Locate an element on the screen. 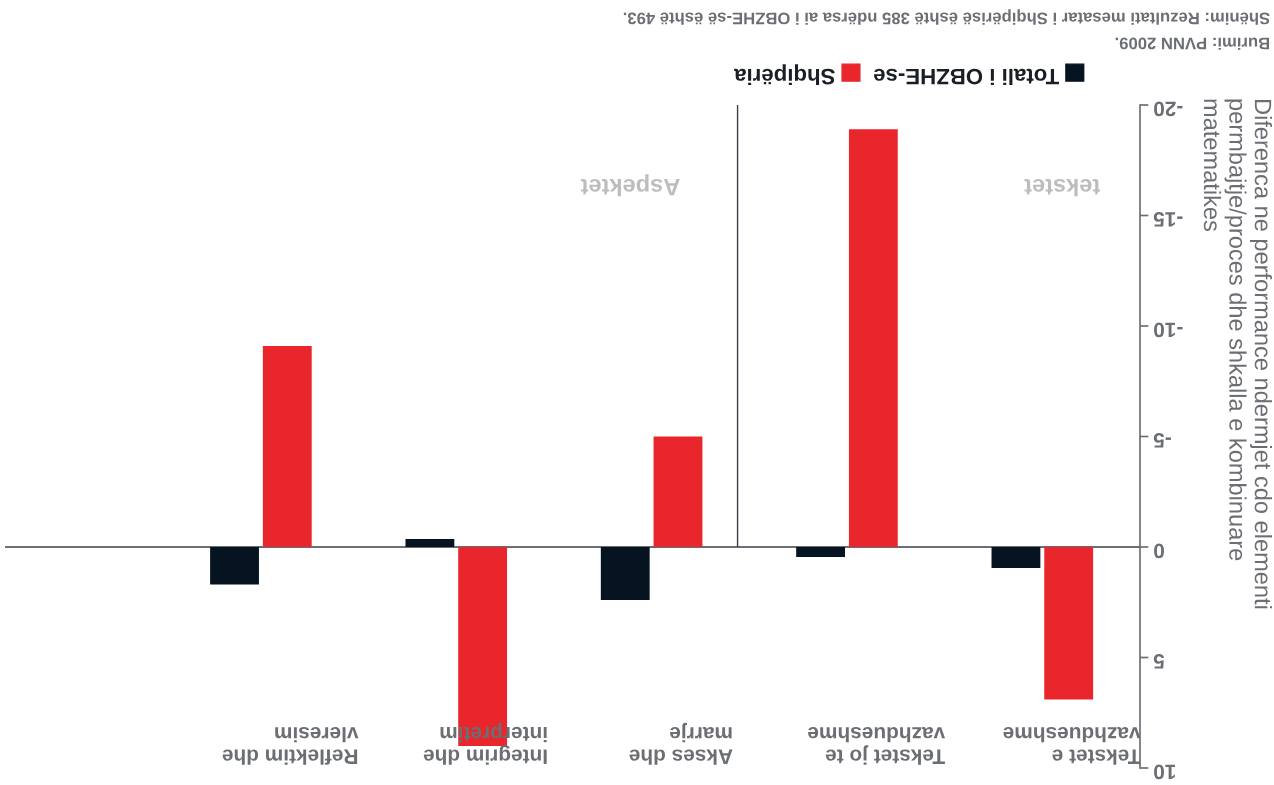  legend-label: Totali i OBZHE-se is located at coordinates (966, 76).